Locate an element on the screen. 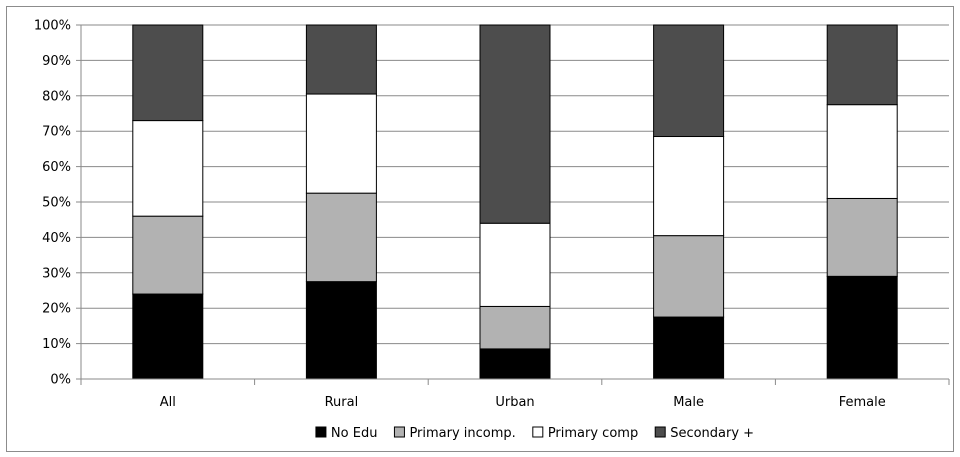 This screenshot has width=960, height=457. y-tick-label: 40% is located at coordinates (56, 238).